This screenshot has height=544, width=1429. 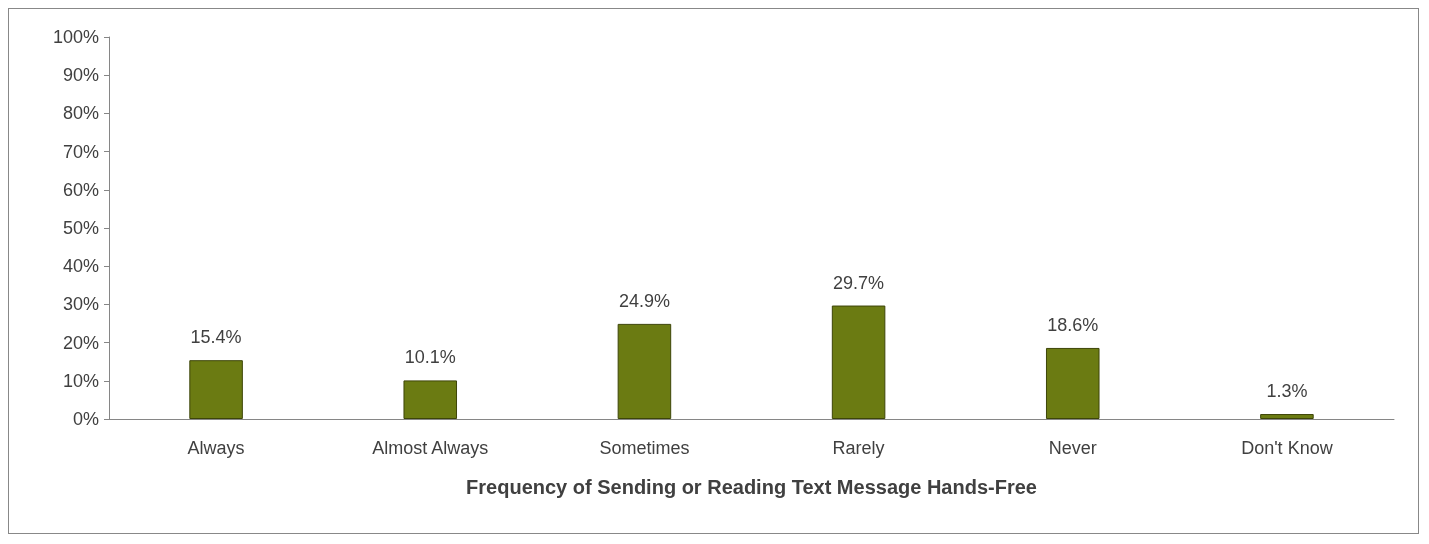 What do you see at coordinates (859, 282) in the screenshot?
I see `data-label: 29.7%` at bounding box center [859, 282].